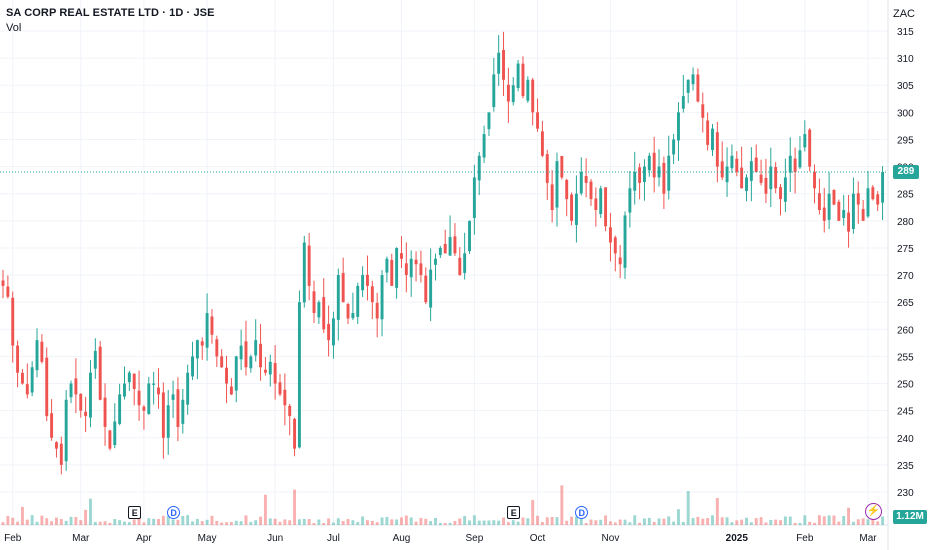 The width and height of the screenshot is (932, 550). Describe the element at coordinates (110, 13) in the screenshot. I see `symbol-title: SA CORP REAL ESTATE LTD · 1D · JSE` at that location.